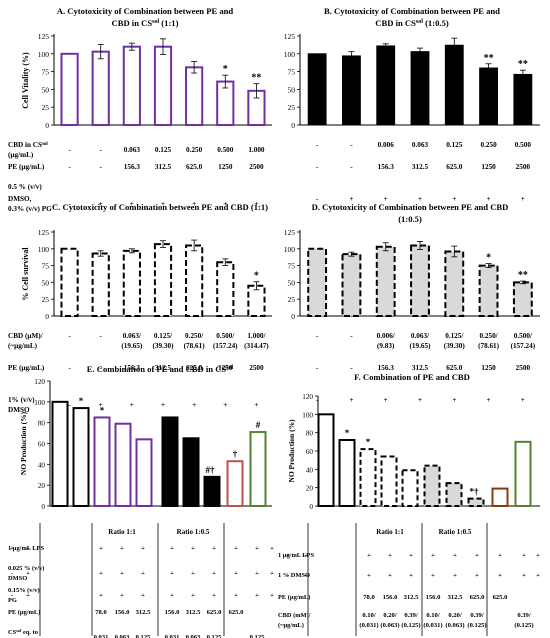 The width and height of the screenshot is (550, 638). I want to click on panel-a-cell: -, so click(69, 150).